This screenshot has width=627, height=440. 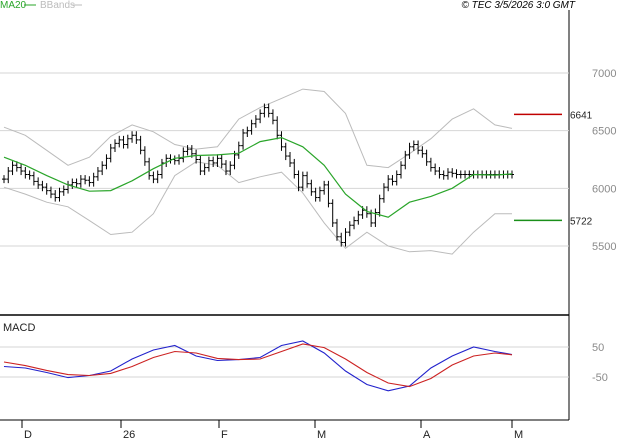 I want to click on legend-ma20-label: MA20, so click(x=13, y=5).